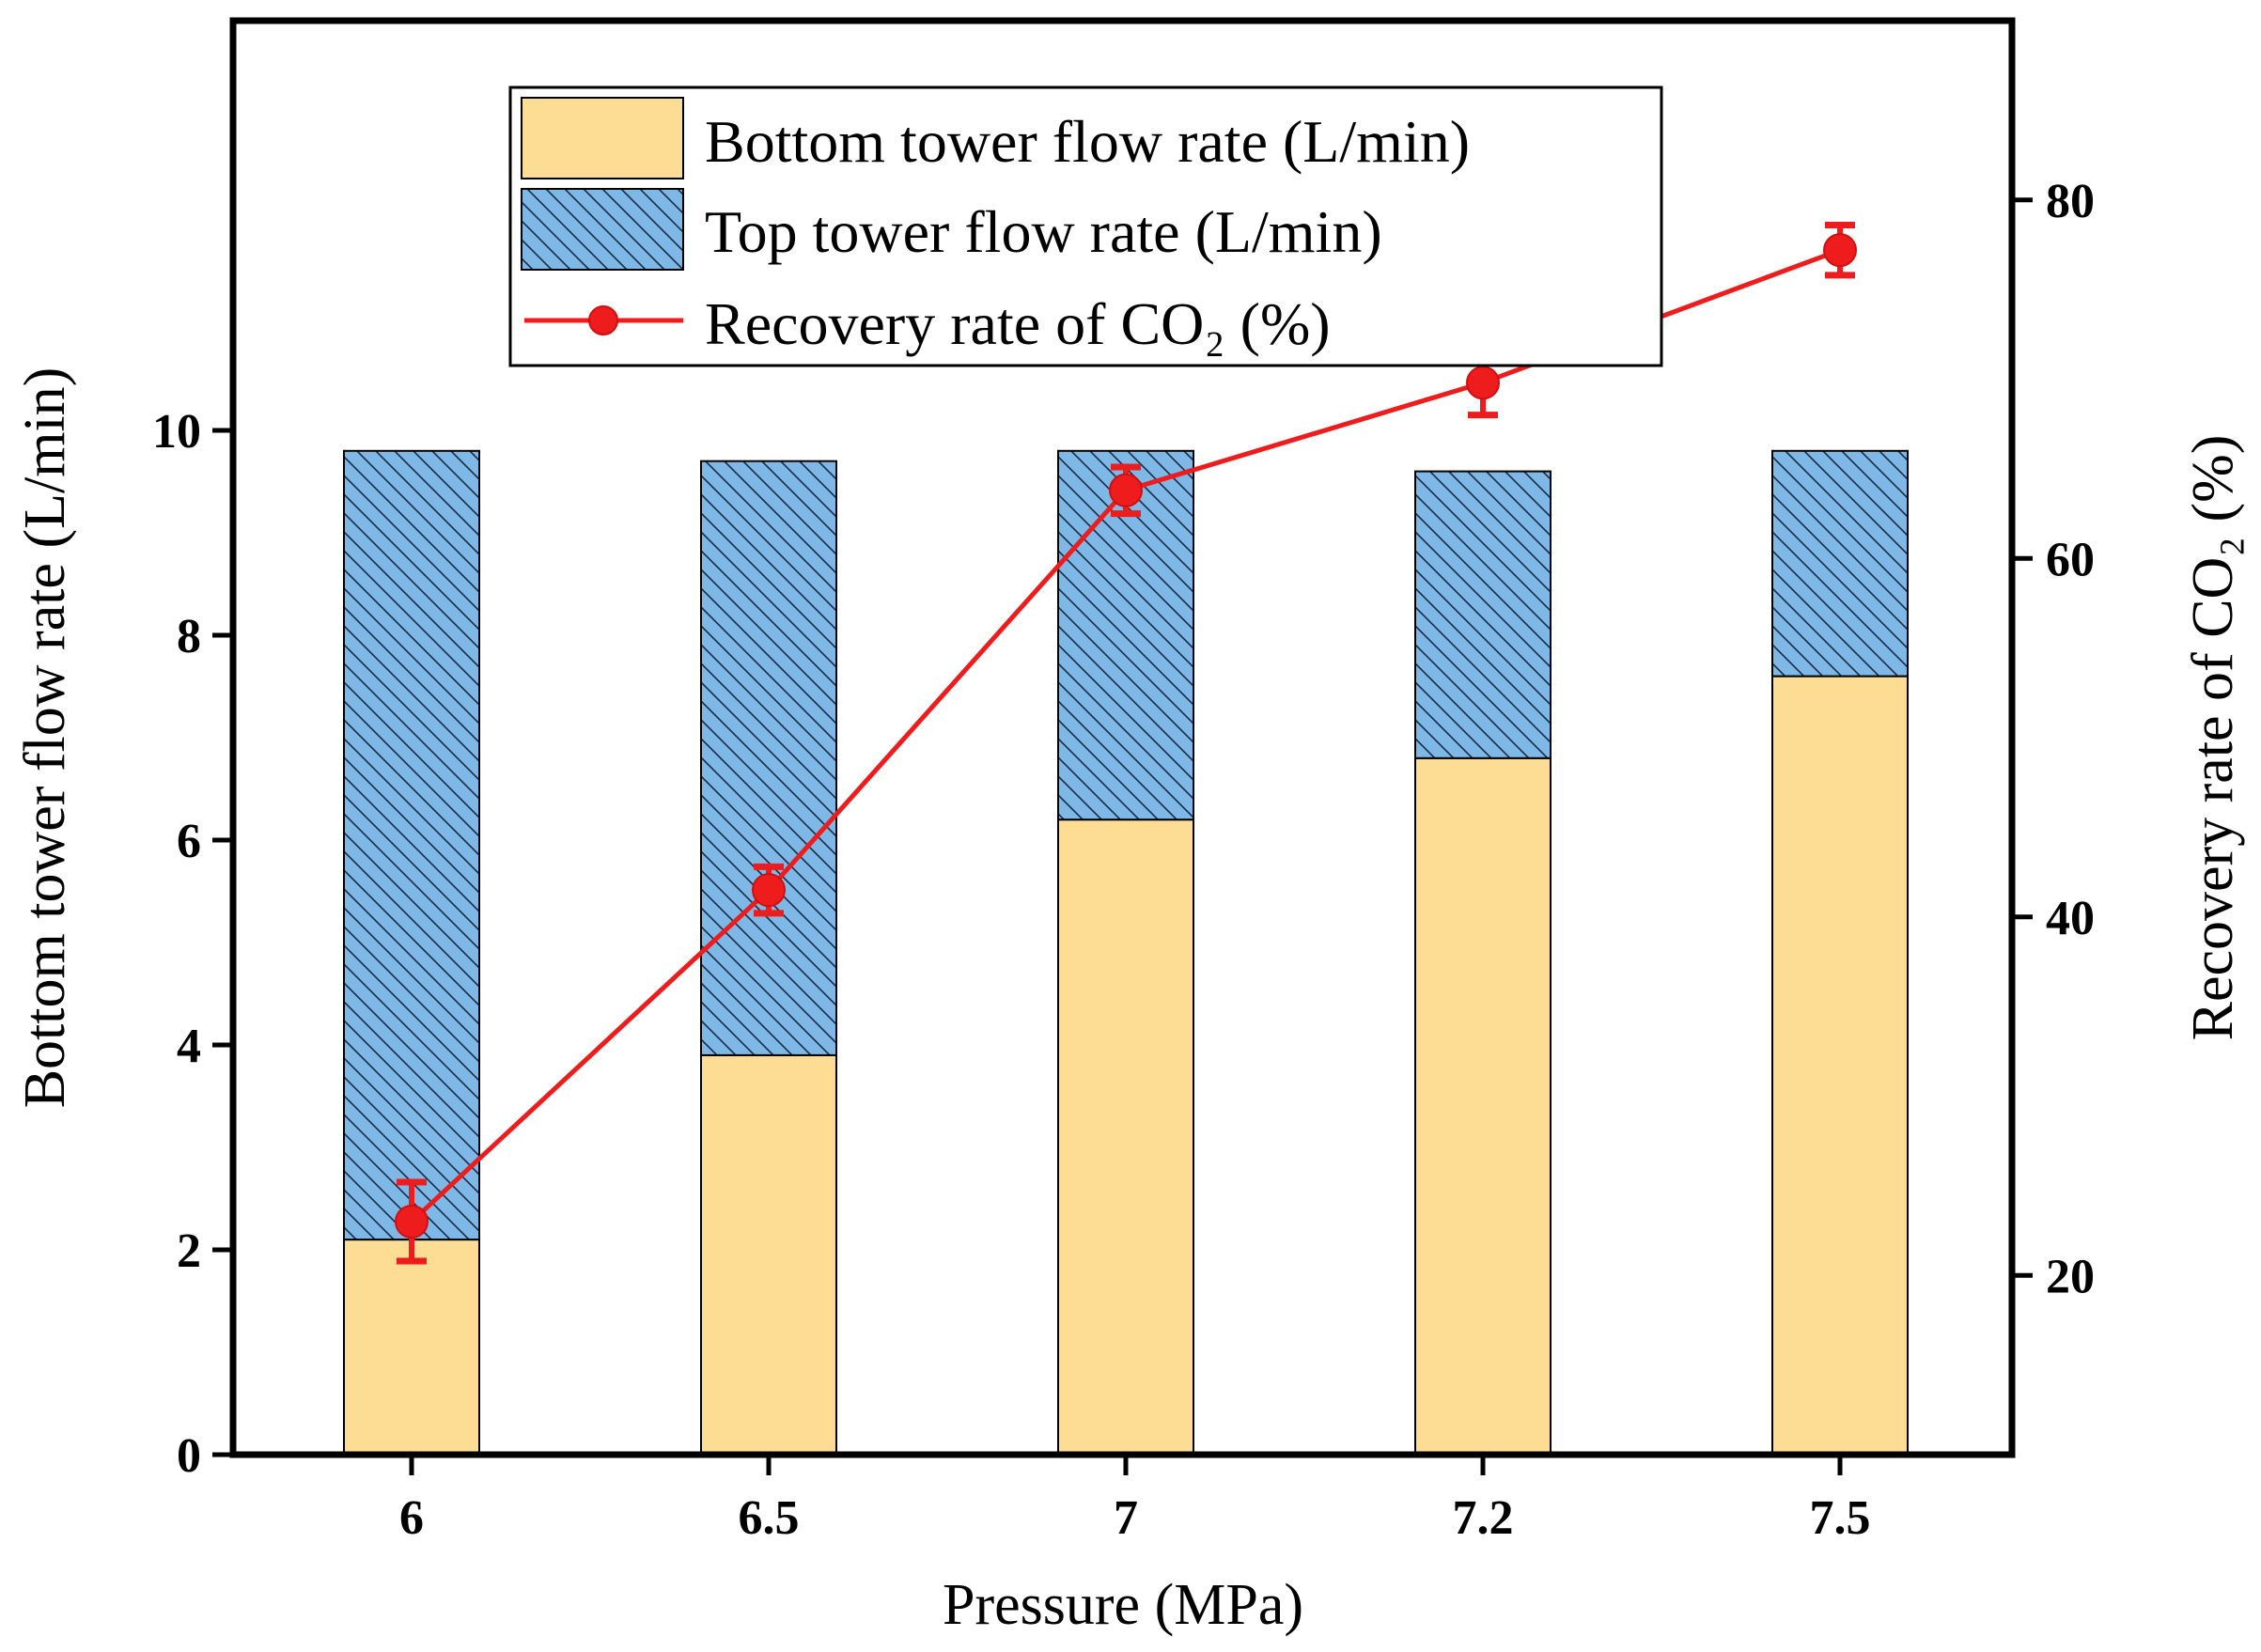  What do you see at coordinates (1123, 1605) in the screenshot?
I see `x-axis-label: Pressure (MPa)` at bounding box center [1123, 1605].